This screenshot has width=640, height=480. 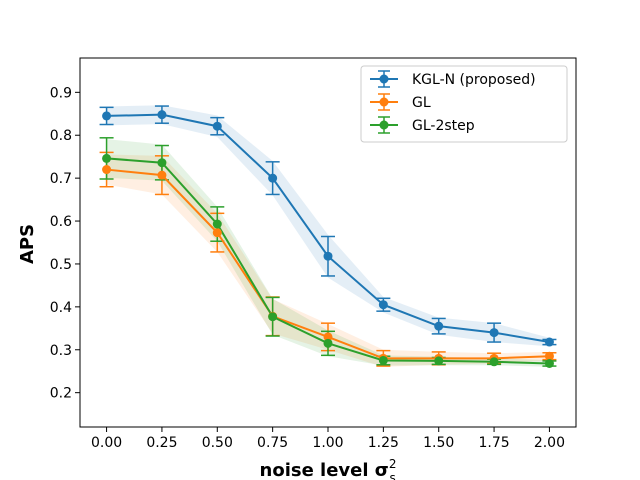 I want to click on legend: KGL-N (proposed) GL GL-2step, so click(x=464, y=104).